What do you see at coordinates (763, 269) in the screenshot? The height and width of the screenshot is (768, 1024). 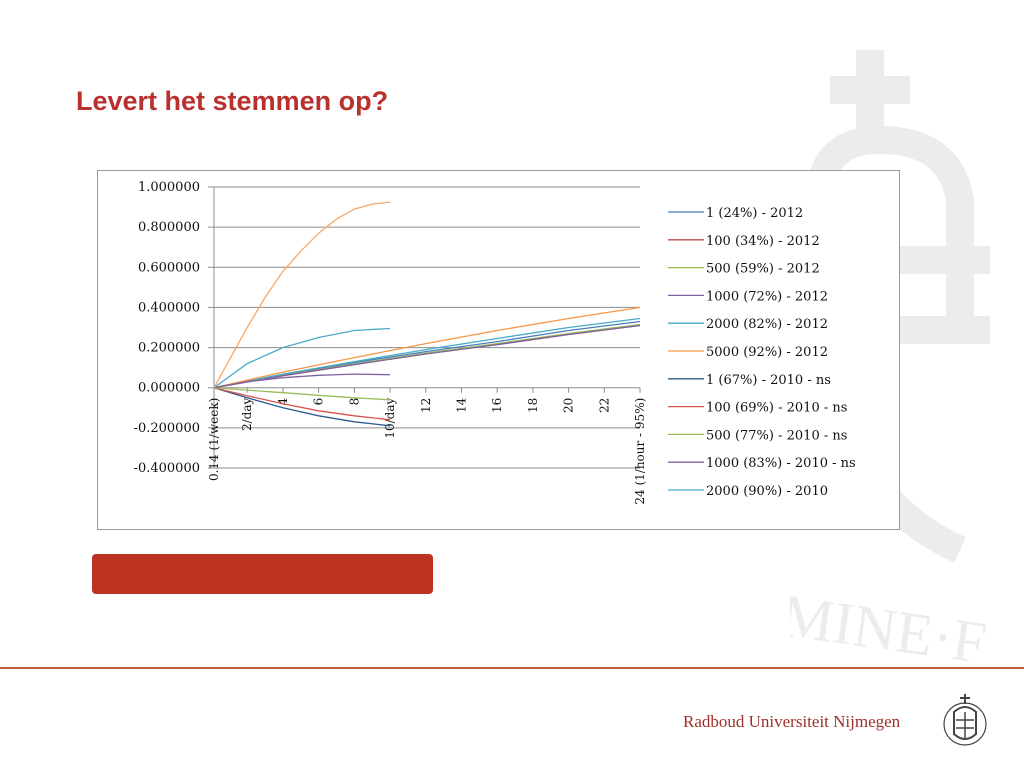 I see `legend-label-2: 500 (59%) - 2012` at bounding box center [763, 269].